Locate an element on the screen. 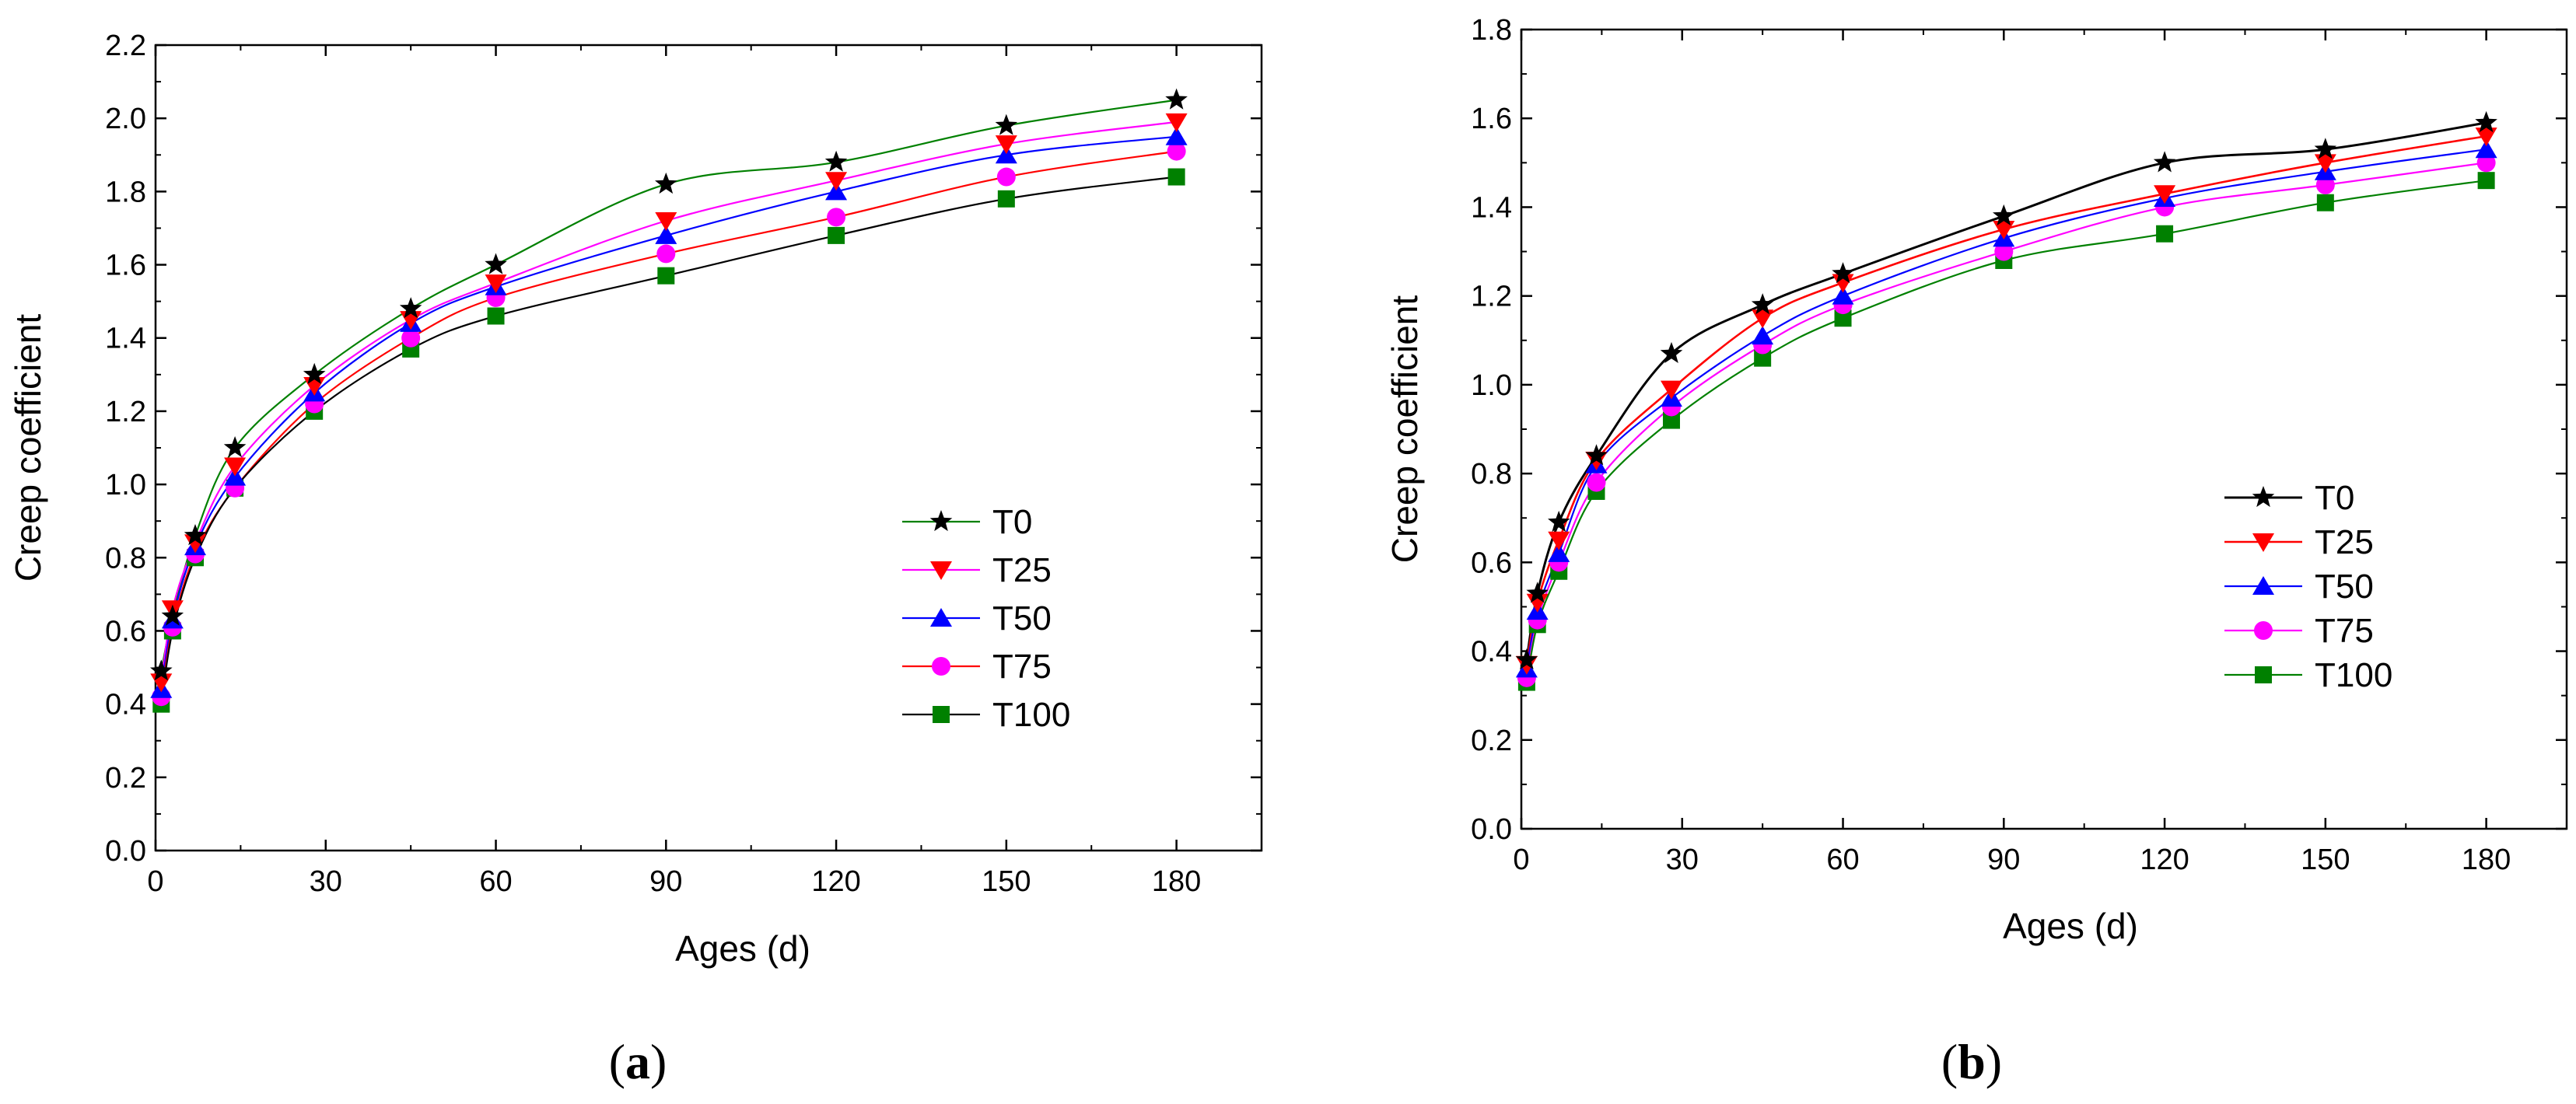 The image size is (2576, 1104). caption-letter: a is located at coordinates (638, 1061).